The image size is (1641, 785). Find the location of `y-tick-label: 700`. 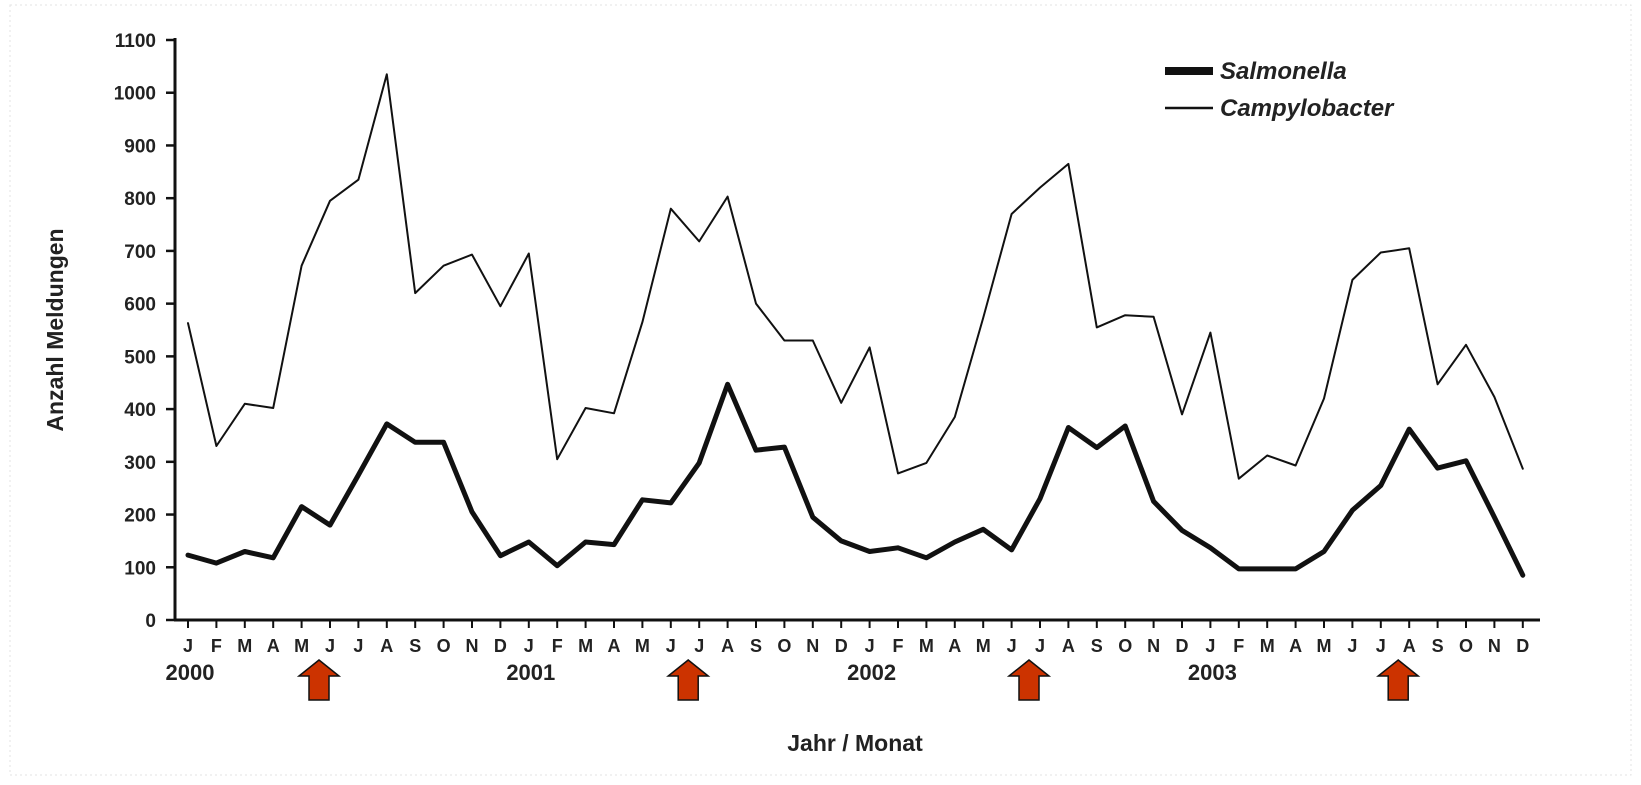

y-tick-label: 700 is located at coordinates (140, 252).